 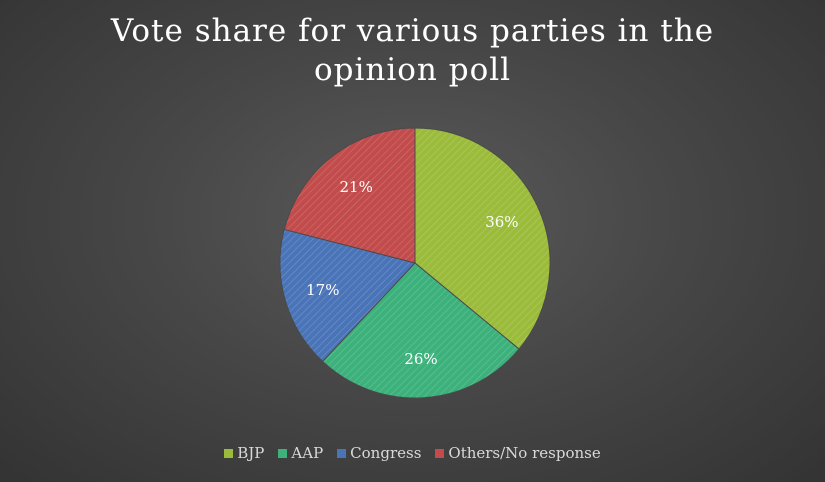 I want to click on data-label-congress: 17%, so click(x=322, y=290).